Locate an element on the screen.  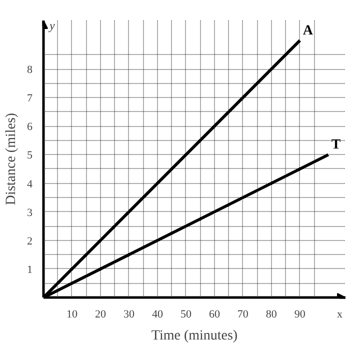
x-tick-label: 20 is located at coordinates (100, 314).